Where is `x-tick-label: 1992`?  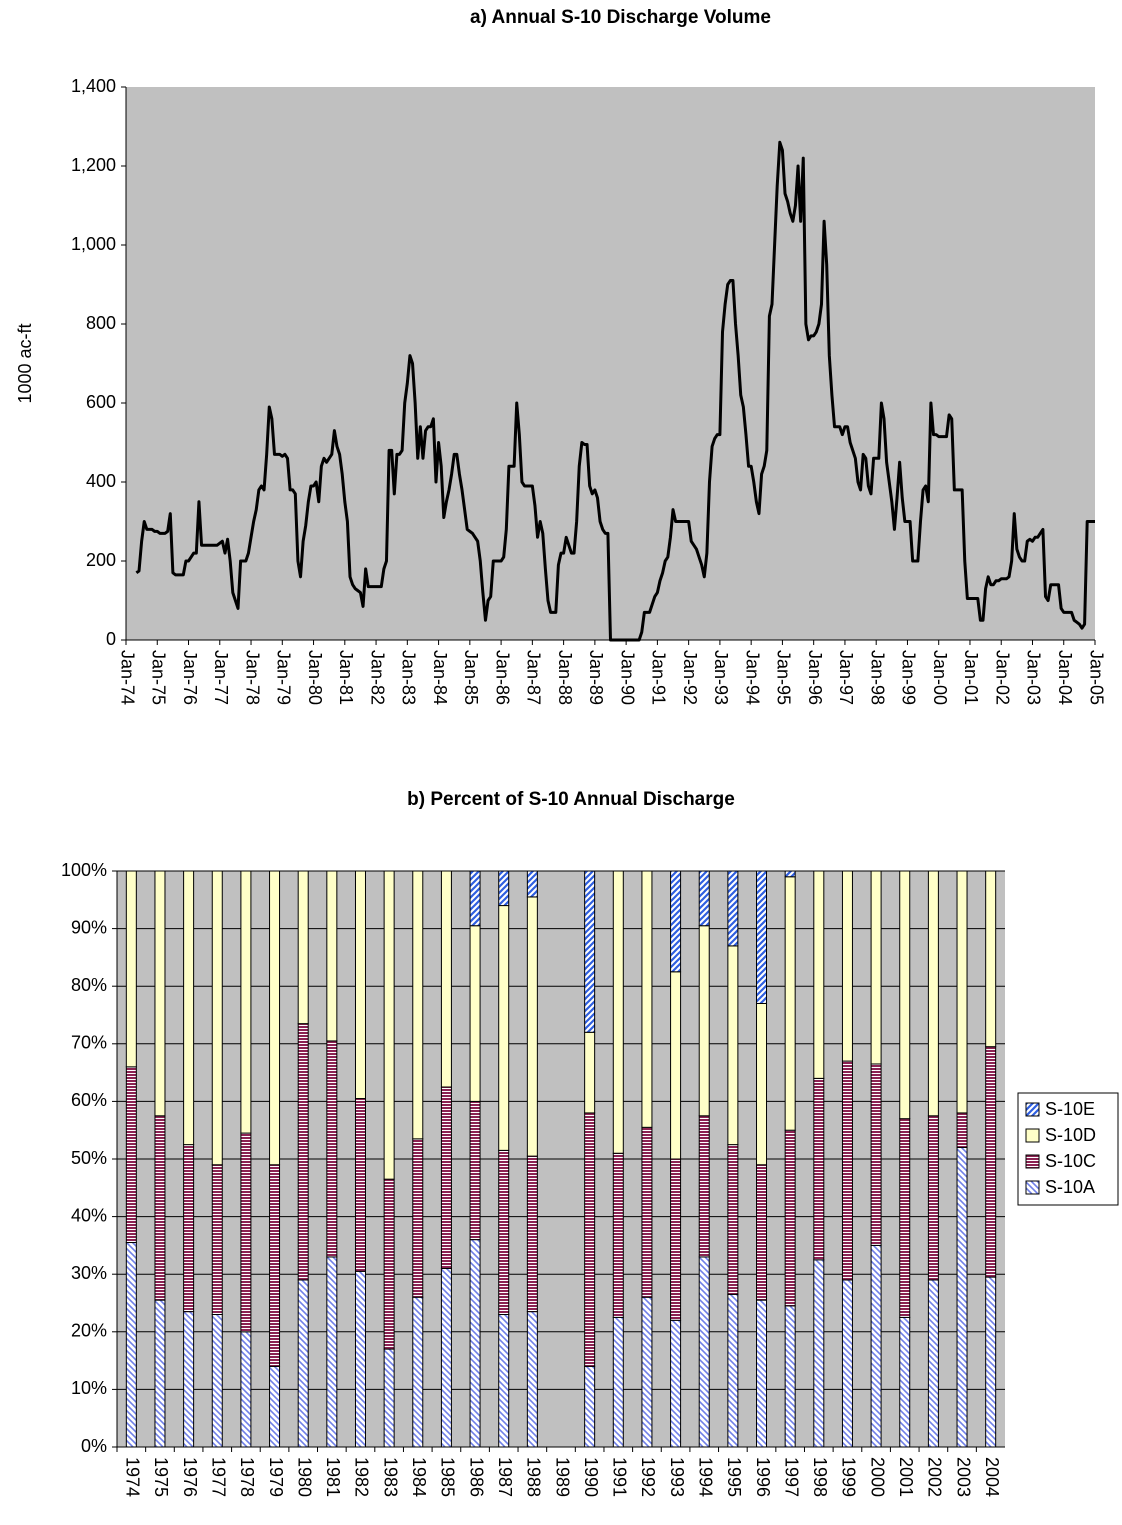
x-tick-label: 1992 is located at coordinates (648, 1477).